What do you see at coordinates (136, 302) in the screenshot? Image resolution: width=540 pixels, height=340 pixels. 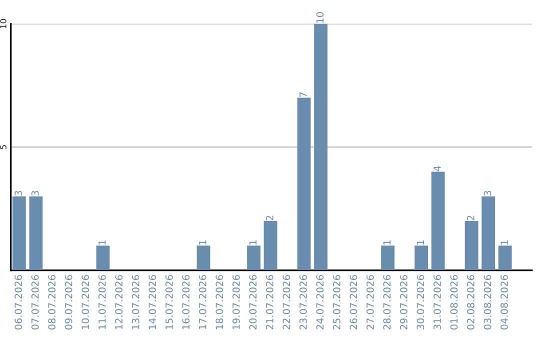 I see `x-tick-label: 13.07.2026` at bounding box center [136, 302].